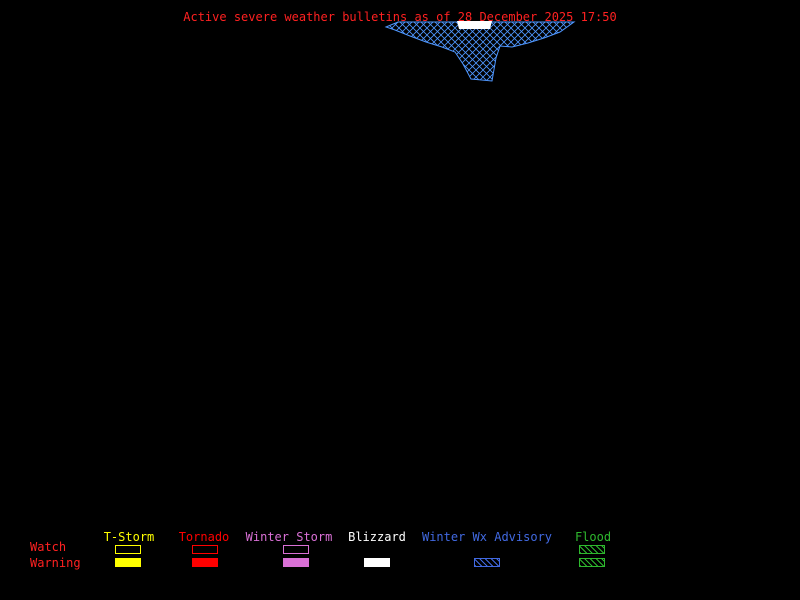 The height and width of the screenshot is (600, 800). I want to click on legend-winter-wx-advisory-warning-box, so click(487, 562).